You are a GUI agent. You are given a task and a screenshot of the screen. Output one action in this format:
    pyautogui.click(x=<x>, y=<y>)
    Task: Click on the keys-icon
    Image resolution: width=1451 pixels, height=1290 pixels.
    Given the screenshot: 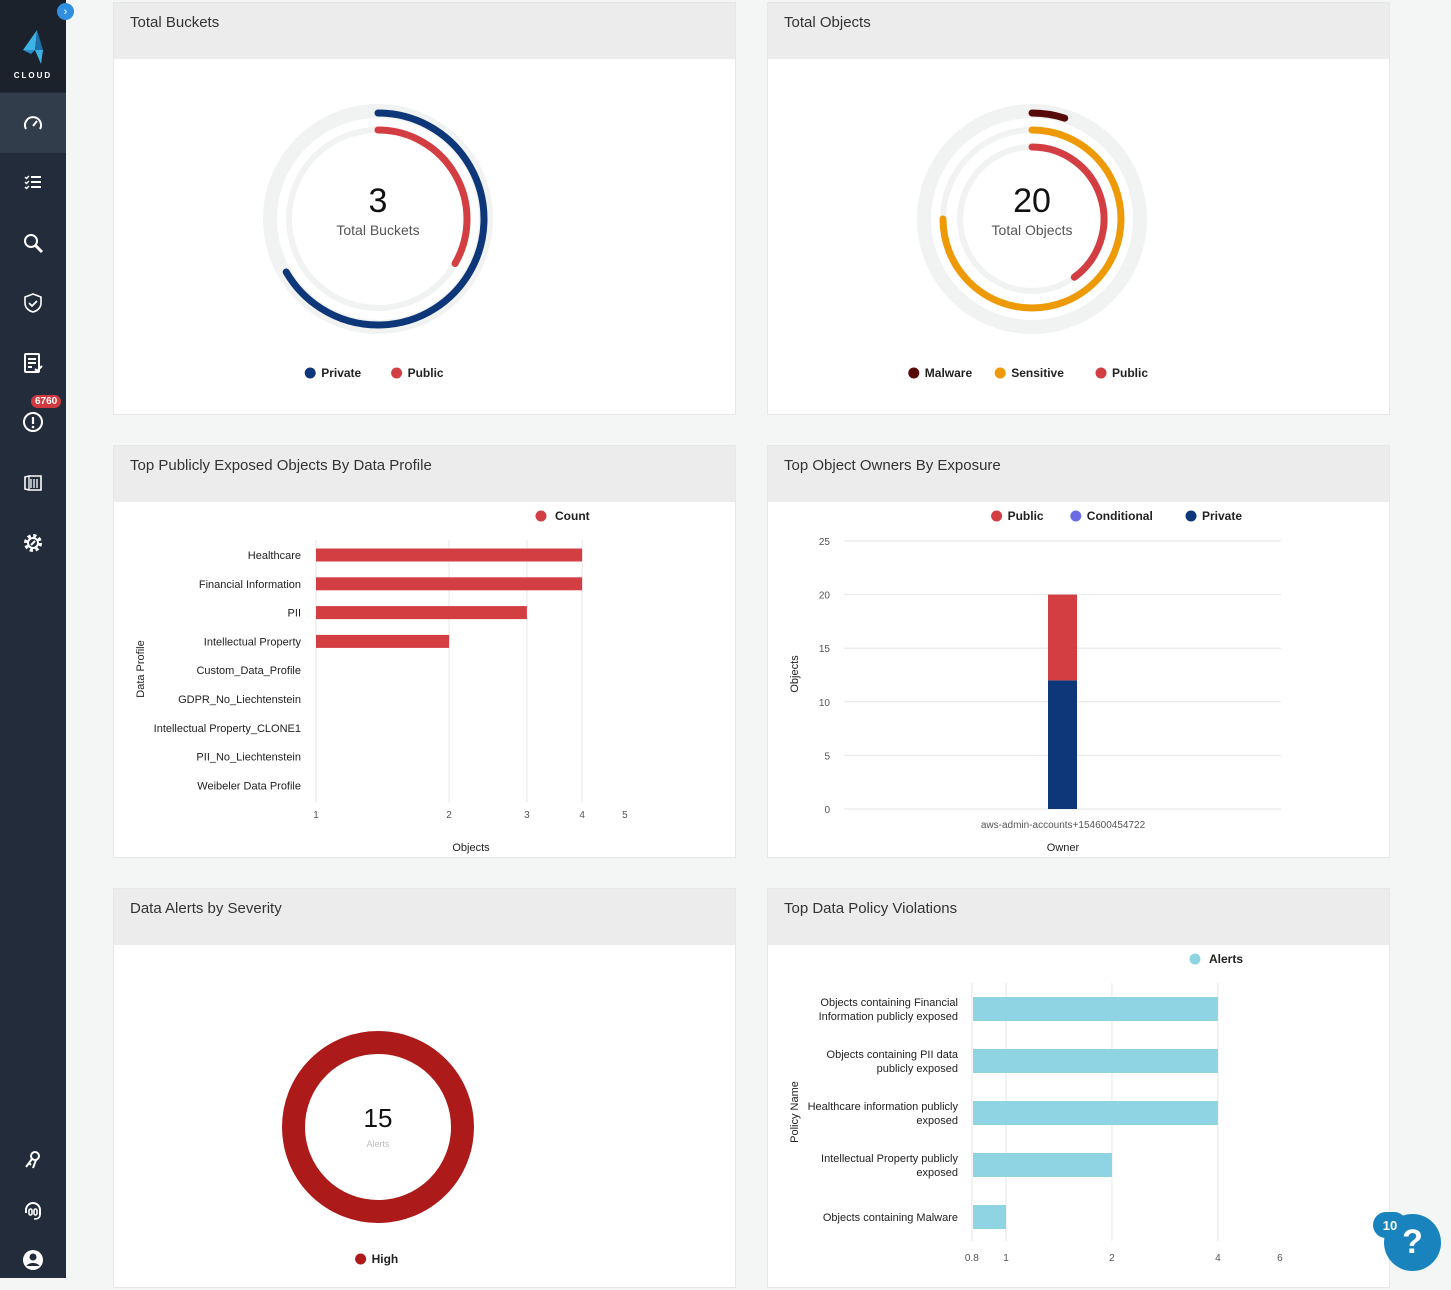 What is the action you would take?
    pyautogui.click(x=32, y=1160)
    